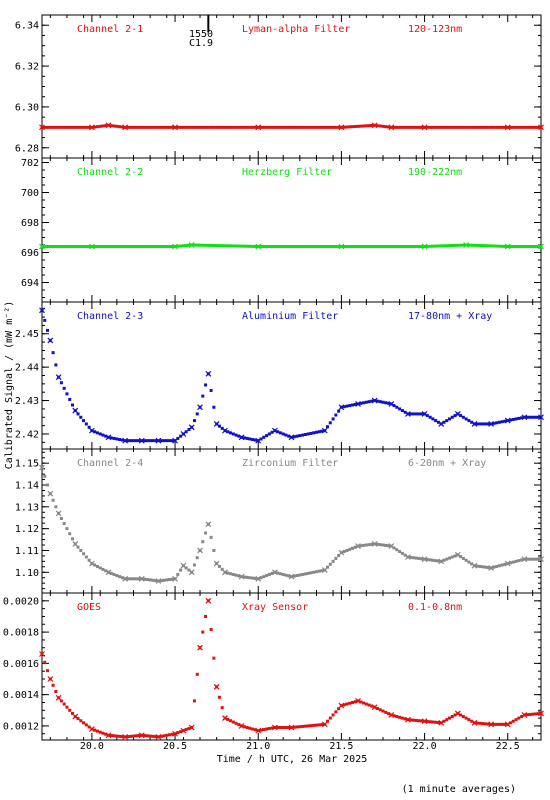  I want to click on y-tick-label: 1.15, so click(27, 464).